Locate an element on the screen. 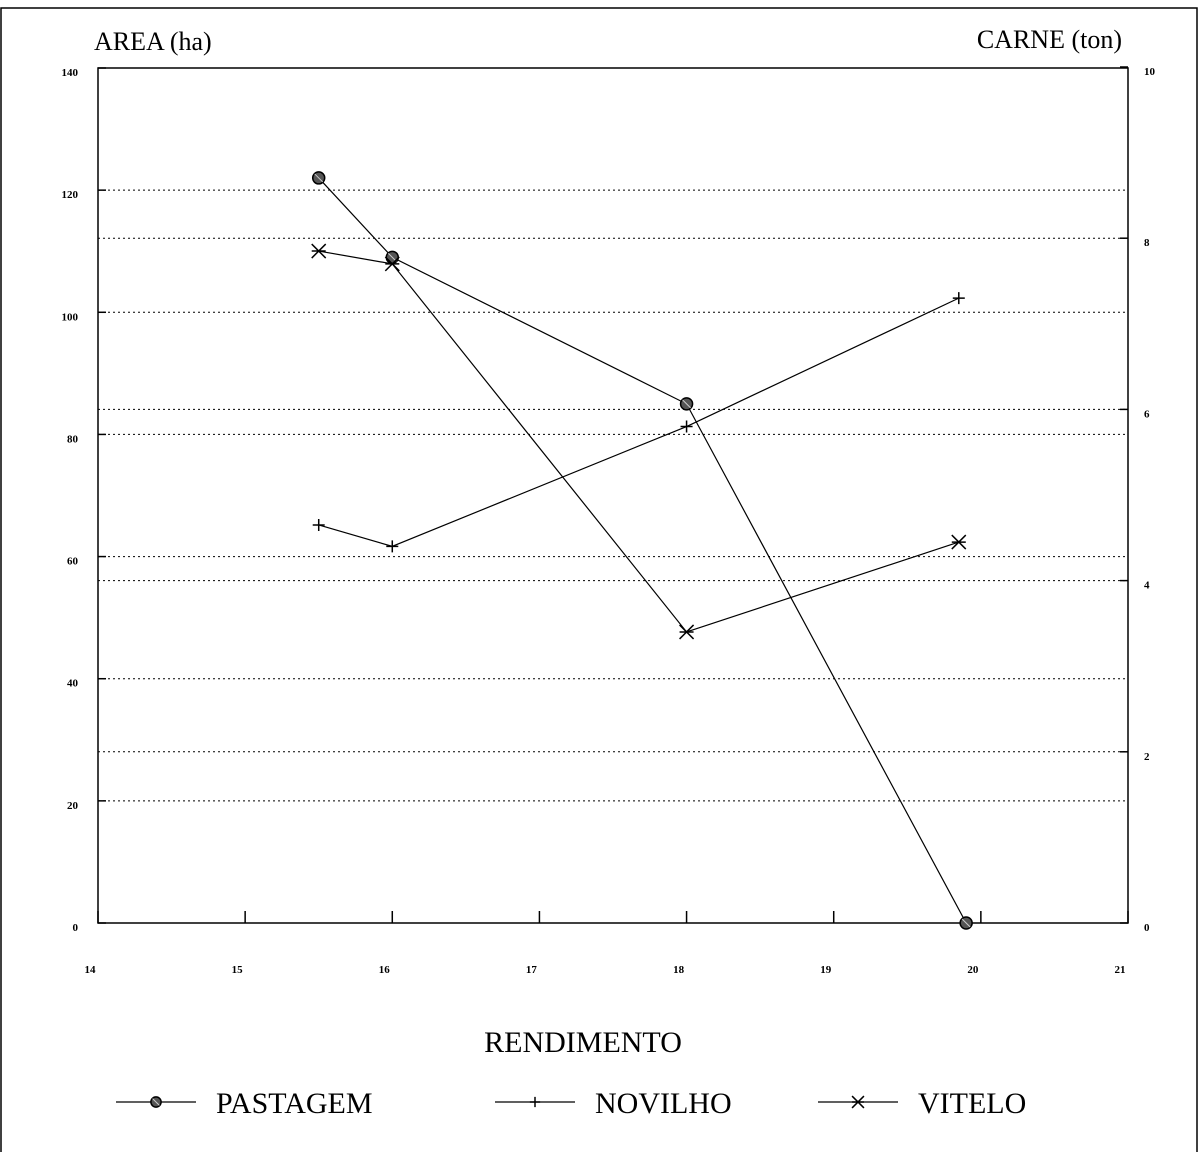 Image resolution: width=1199 pixels, height=1152 pixels. legend-vitelo: VITELO is located at coordinates (922, 1103).